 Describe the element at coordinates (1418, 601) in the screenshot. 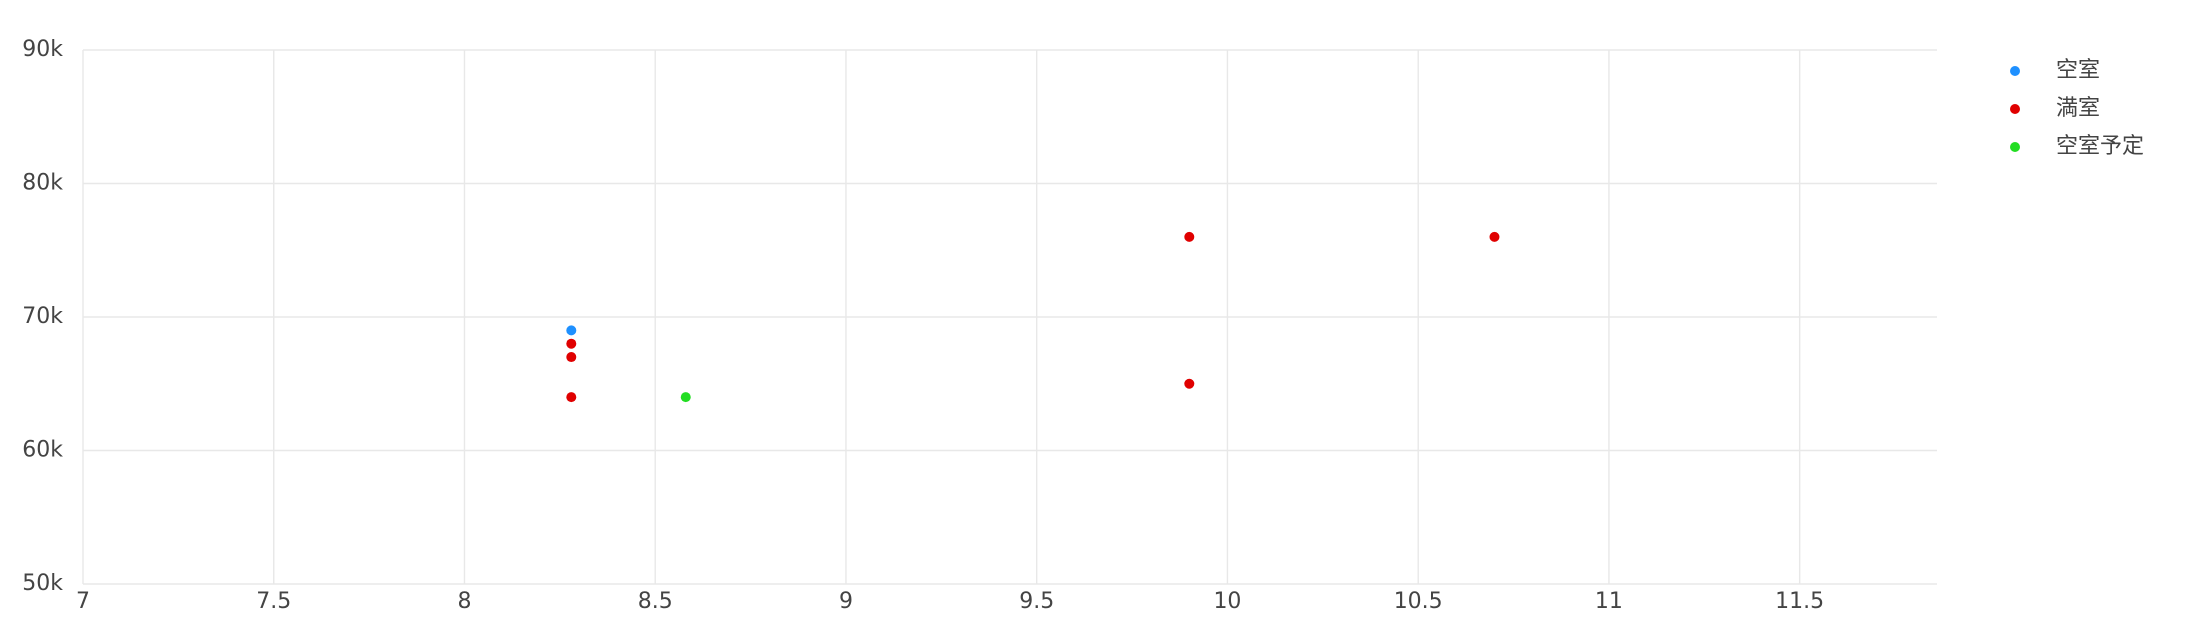

I see `x-tick-label: 10.5` at that location.